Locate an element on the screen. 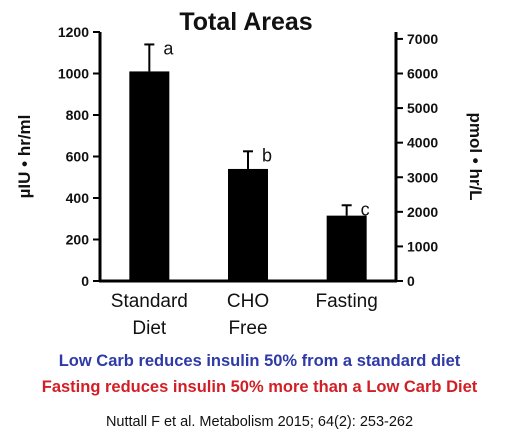 This screenshot has height=448, width=519. significance-label: b is located at coordinates (267, 155).